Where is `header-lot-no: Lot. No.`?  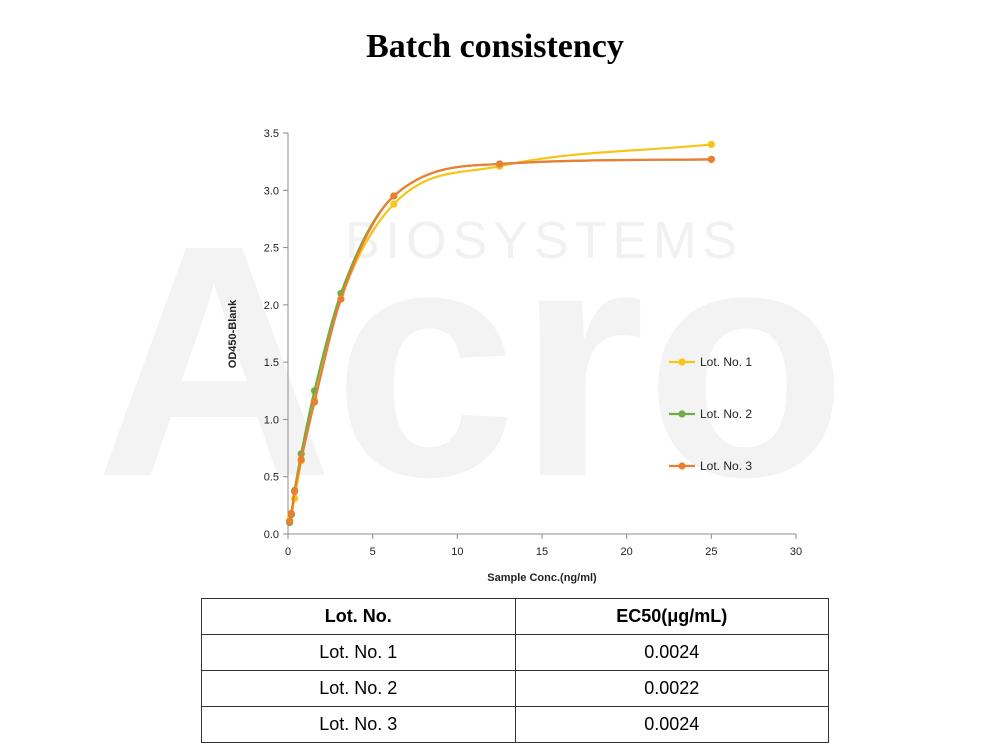
header-lot-no: Lot. No. is located at coordinates (358, 616).